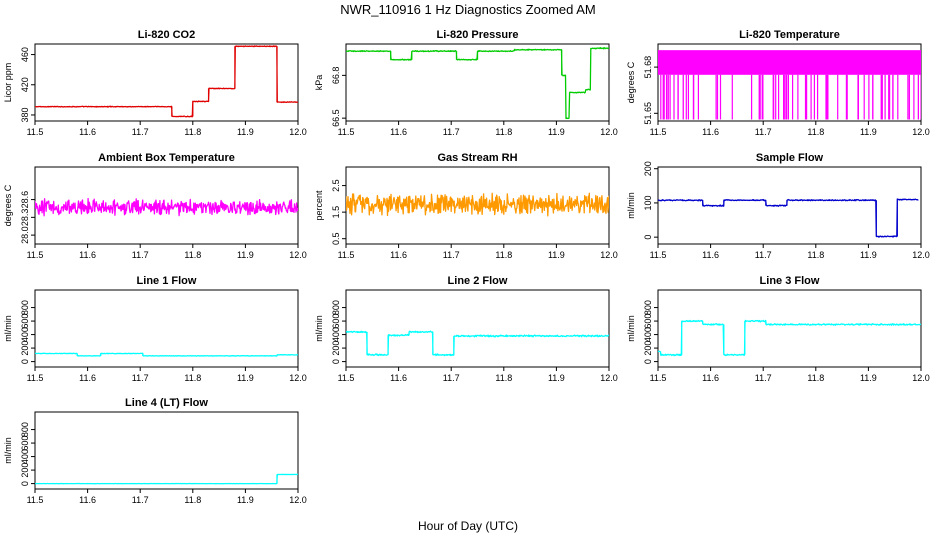 This screenshot has width=936, height=540. I want to click on figure-title: NWR_110916 1 Hz Diagnostics Zoomed AM, so click(468, 9).